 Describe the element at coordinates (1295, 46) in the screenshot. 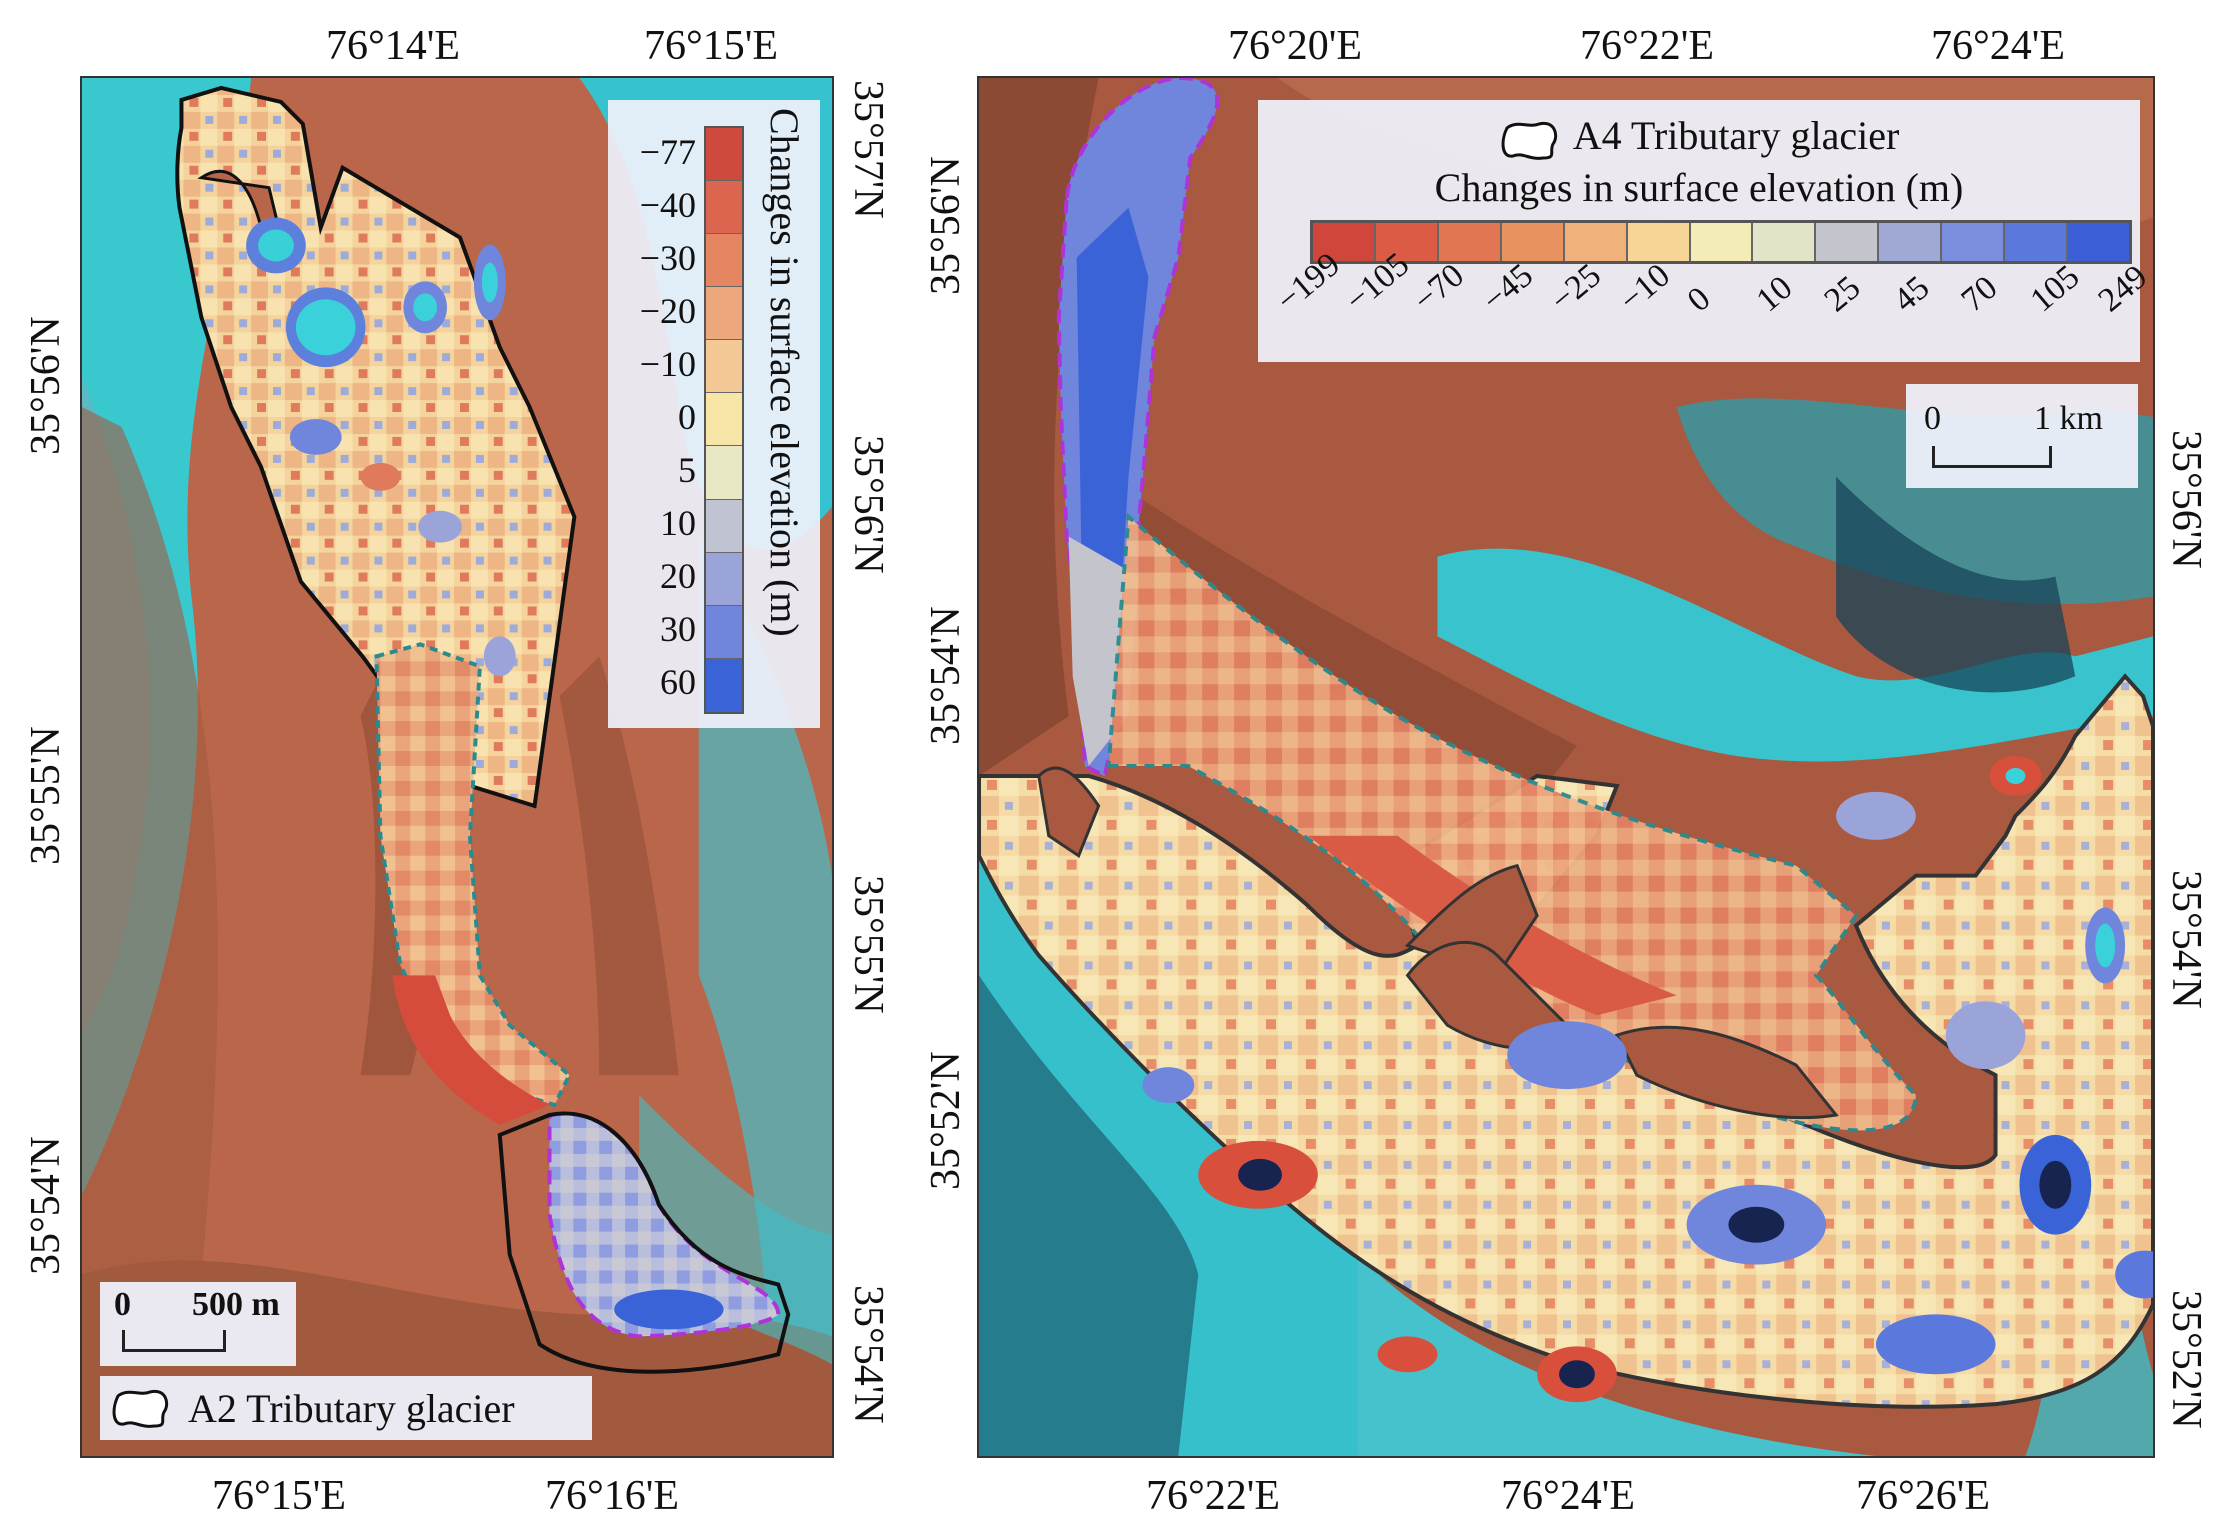

I see `a4-top-lon-label: 76°20'E` at that location.